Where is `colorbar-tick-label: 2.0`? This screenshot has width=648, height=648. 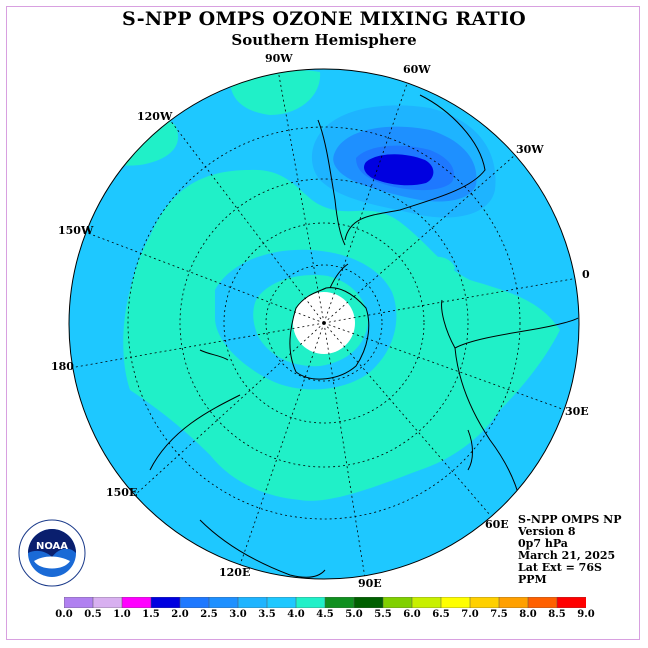
colorbar-tick-label: 2.0 is located at coordinates (180, 614).